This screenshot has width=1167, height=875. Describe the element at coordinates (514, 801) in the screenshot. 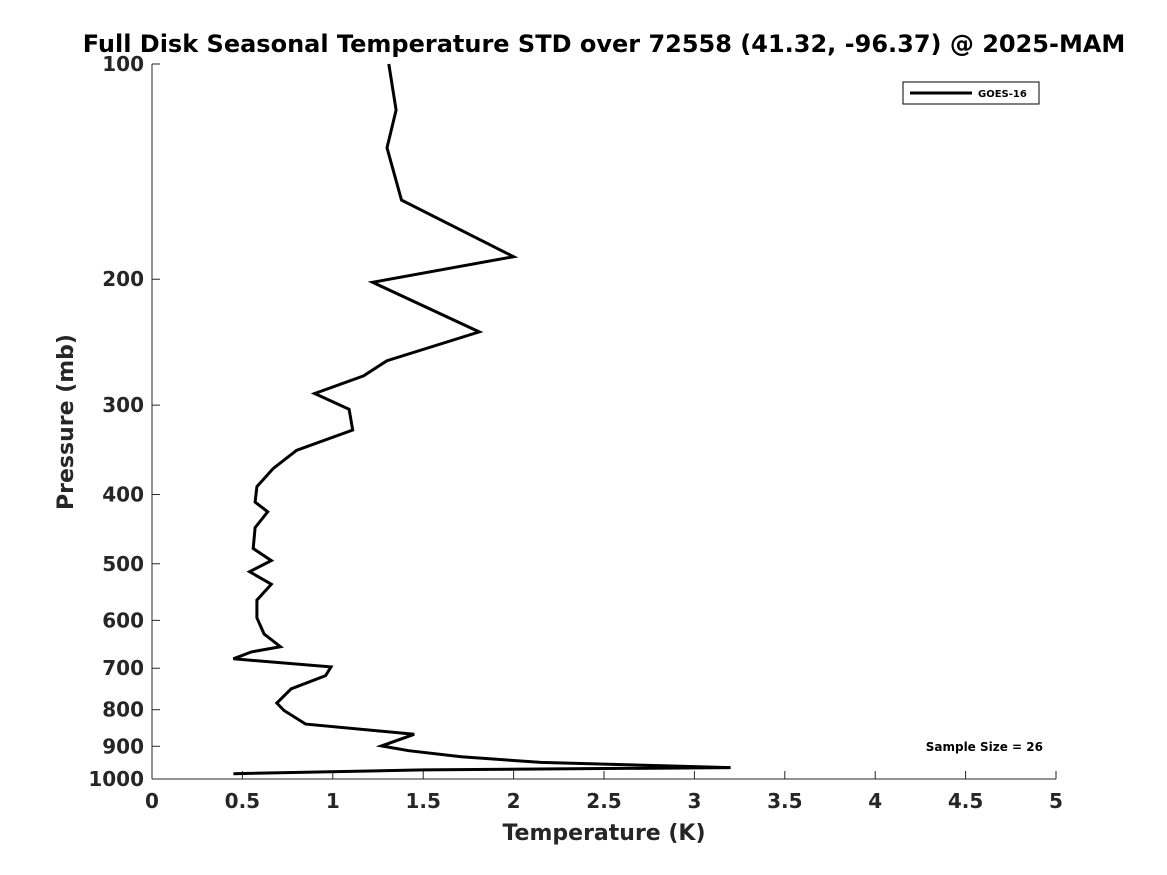

I see `x-tick-label: 2` at that location.